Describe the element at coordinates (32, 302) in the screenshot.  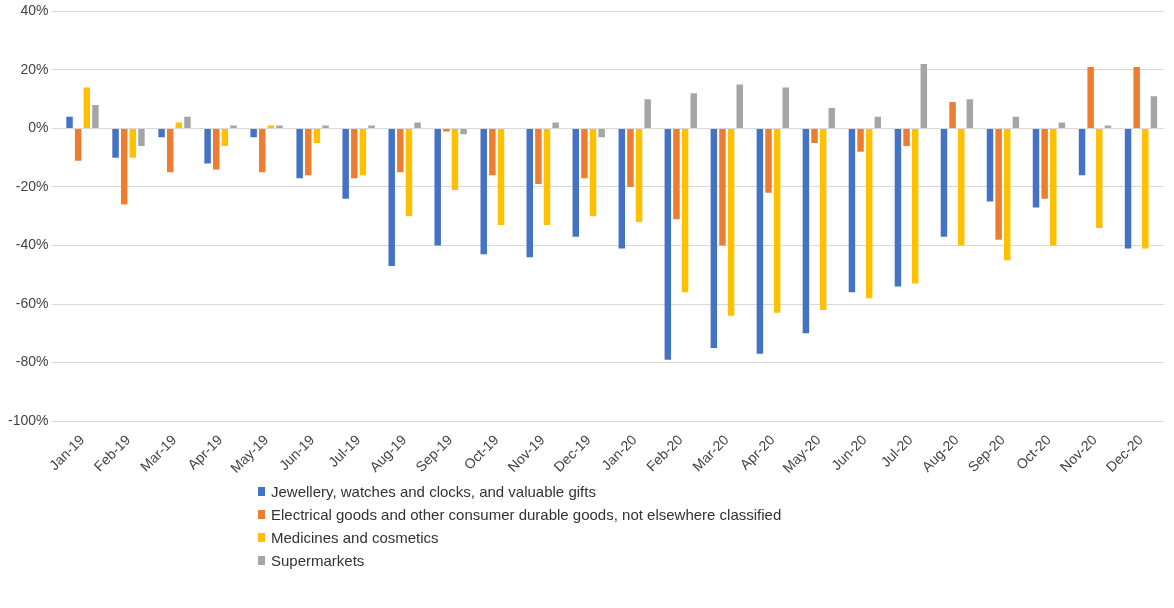
I see `y-tick-label: -60%` at that location.